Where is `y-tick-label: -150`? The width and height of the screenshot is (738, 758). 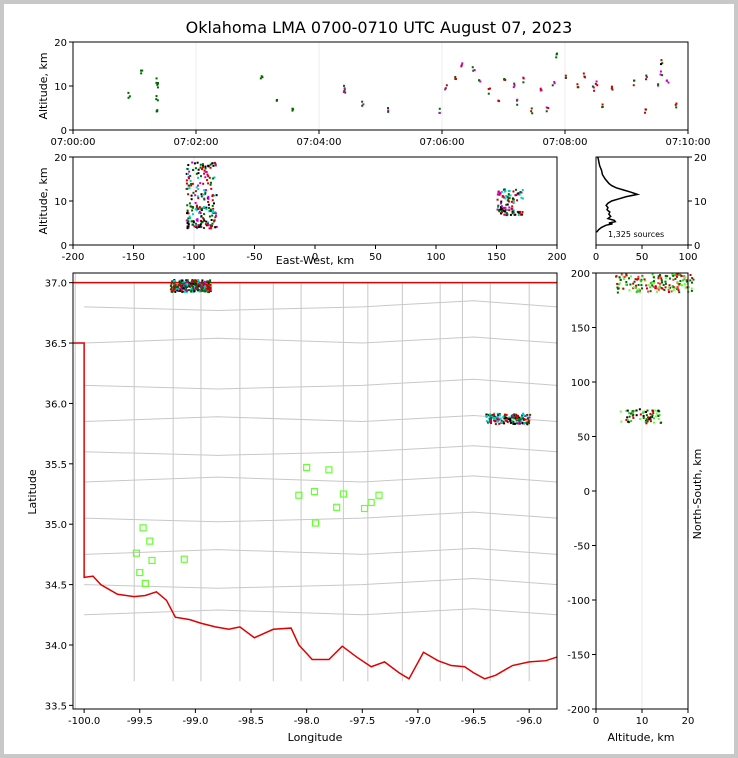
y-tick-label: -150 is located at coordinates (578, 656).